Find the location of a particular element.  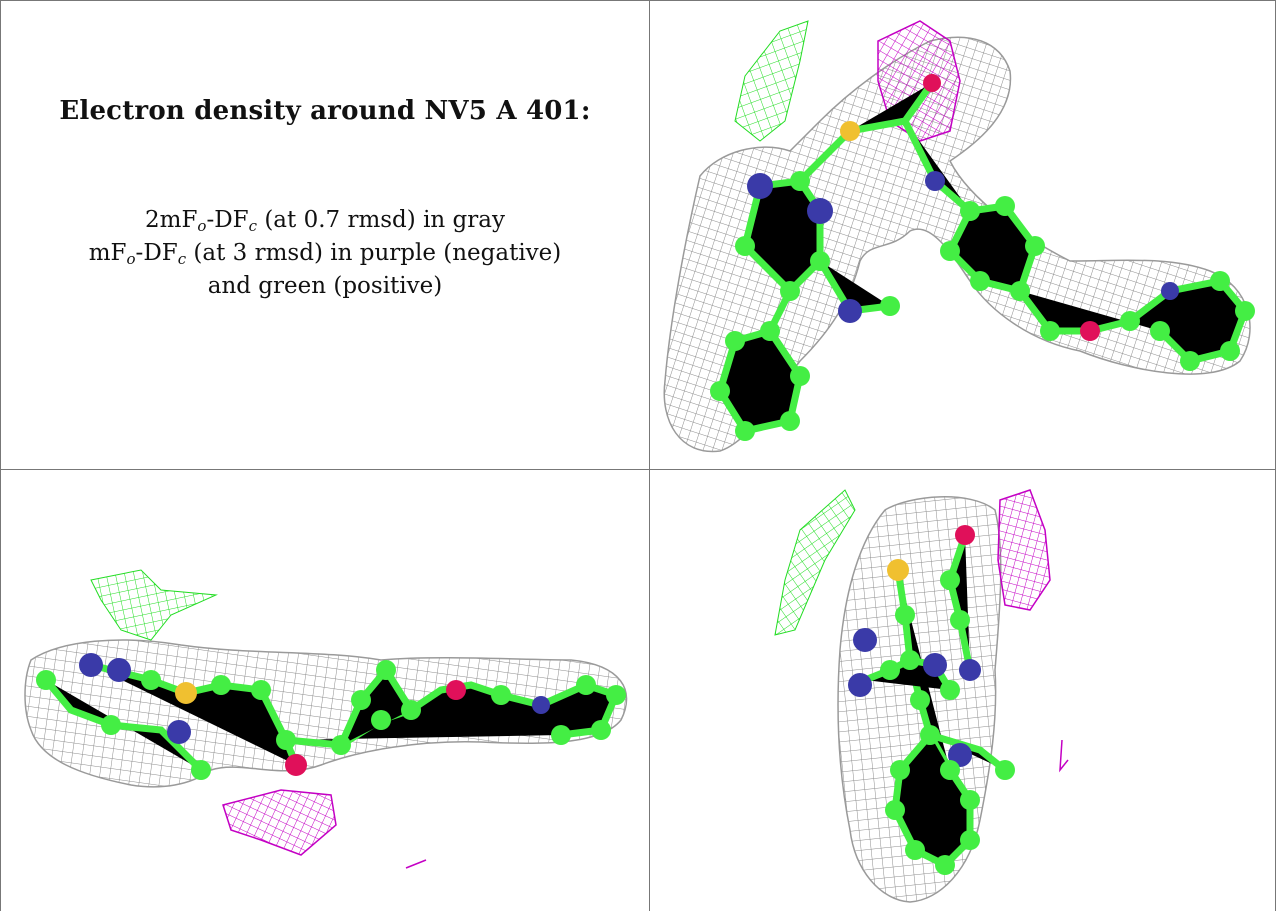

caption-line2-sub-c: c is located at coordinates (182, 259).